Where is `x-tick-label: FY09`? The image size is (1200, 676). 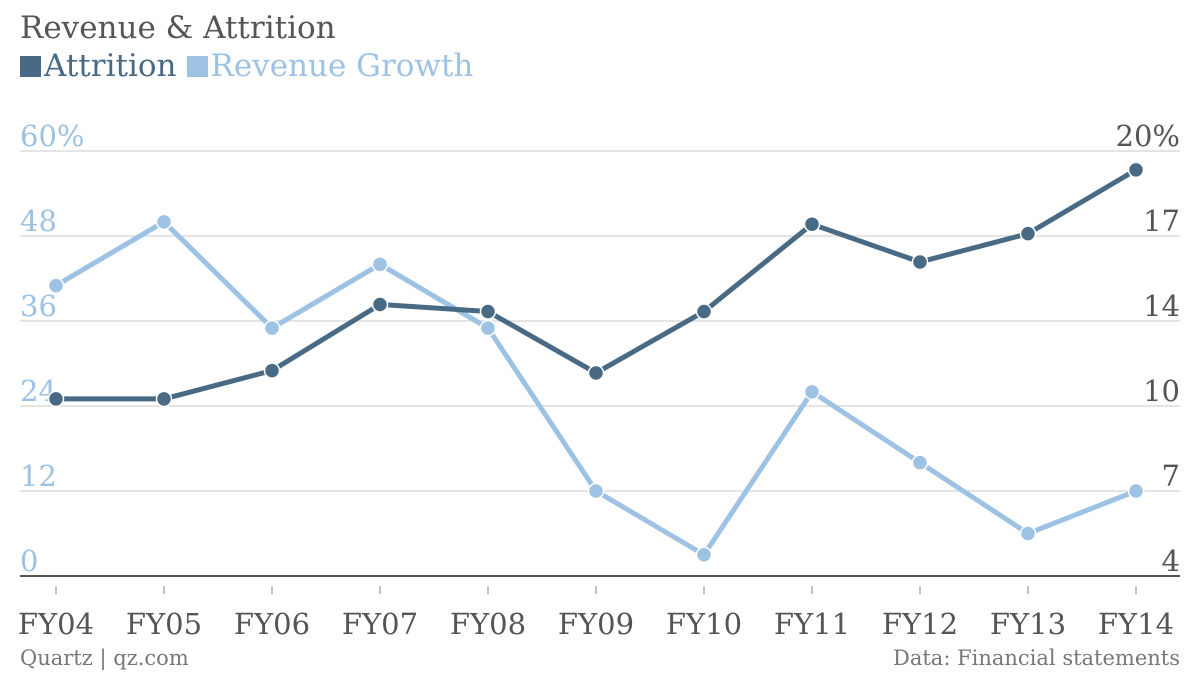
x-tick-label: FY09 is located at coordinates (596, 624).